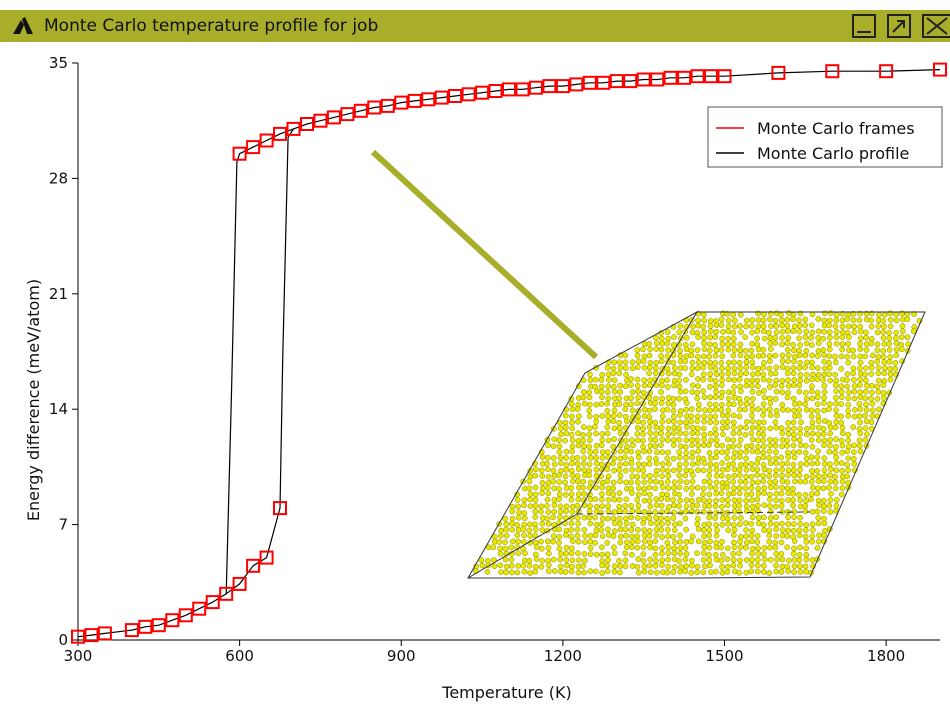  I want to click on minimize-icon, so click(864, 26).